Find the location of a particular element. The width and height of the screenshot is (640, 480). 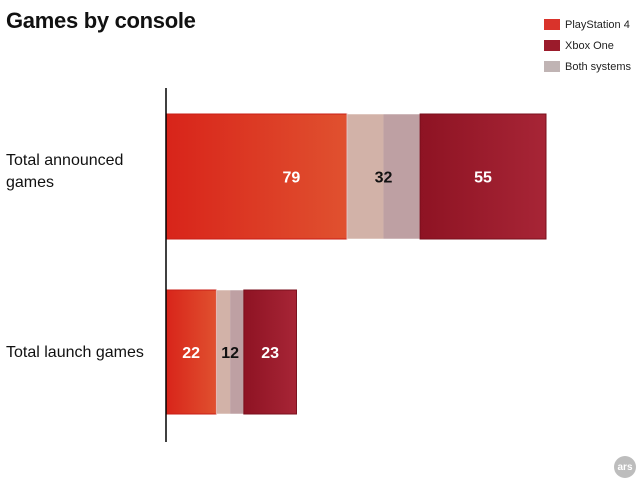

legend-item-both: Both systems is located at coordinates (587, 66).